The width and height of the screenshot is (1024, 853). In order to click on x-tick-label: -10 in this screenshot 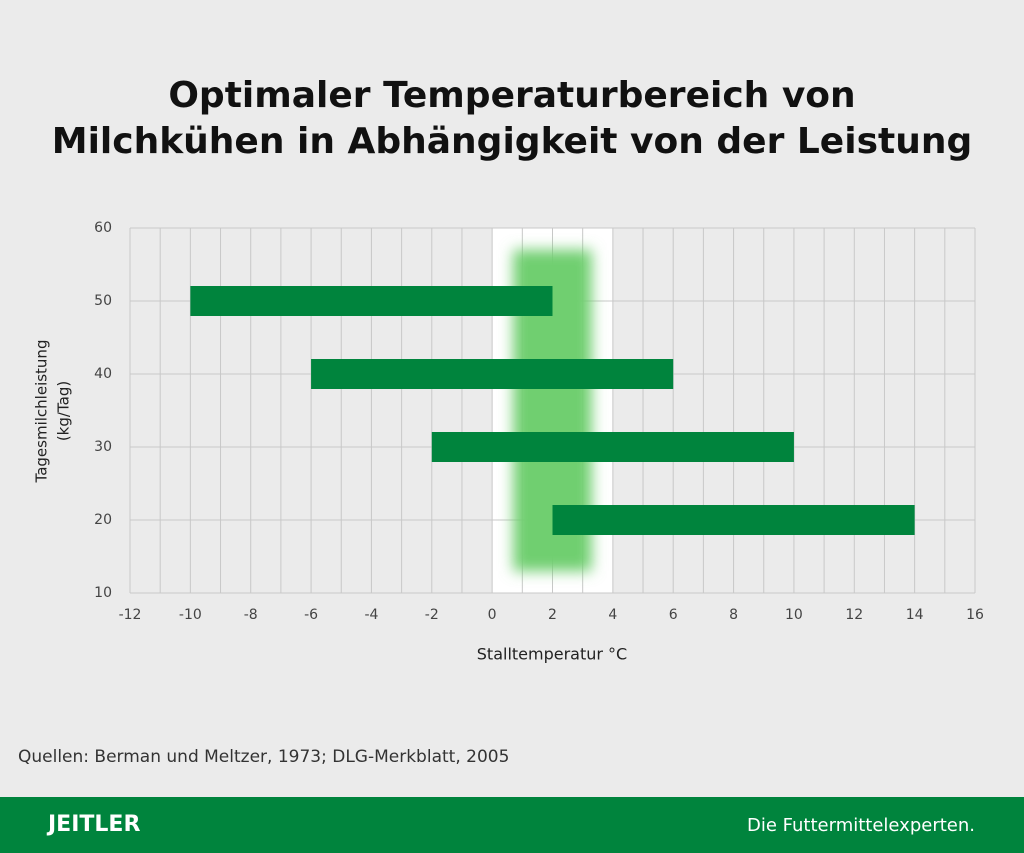, I will do `click(190, 615)`.